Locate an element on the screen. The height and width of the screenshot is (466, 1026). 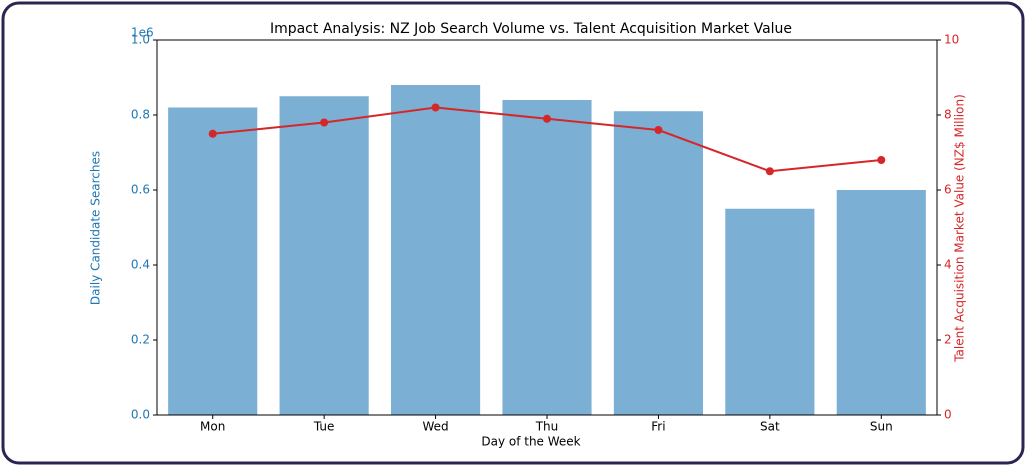
x-axis-label: Day of the Week is located at coordinates (530, 442).